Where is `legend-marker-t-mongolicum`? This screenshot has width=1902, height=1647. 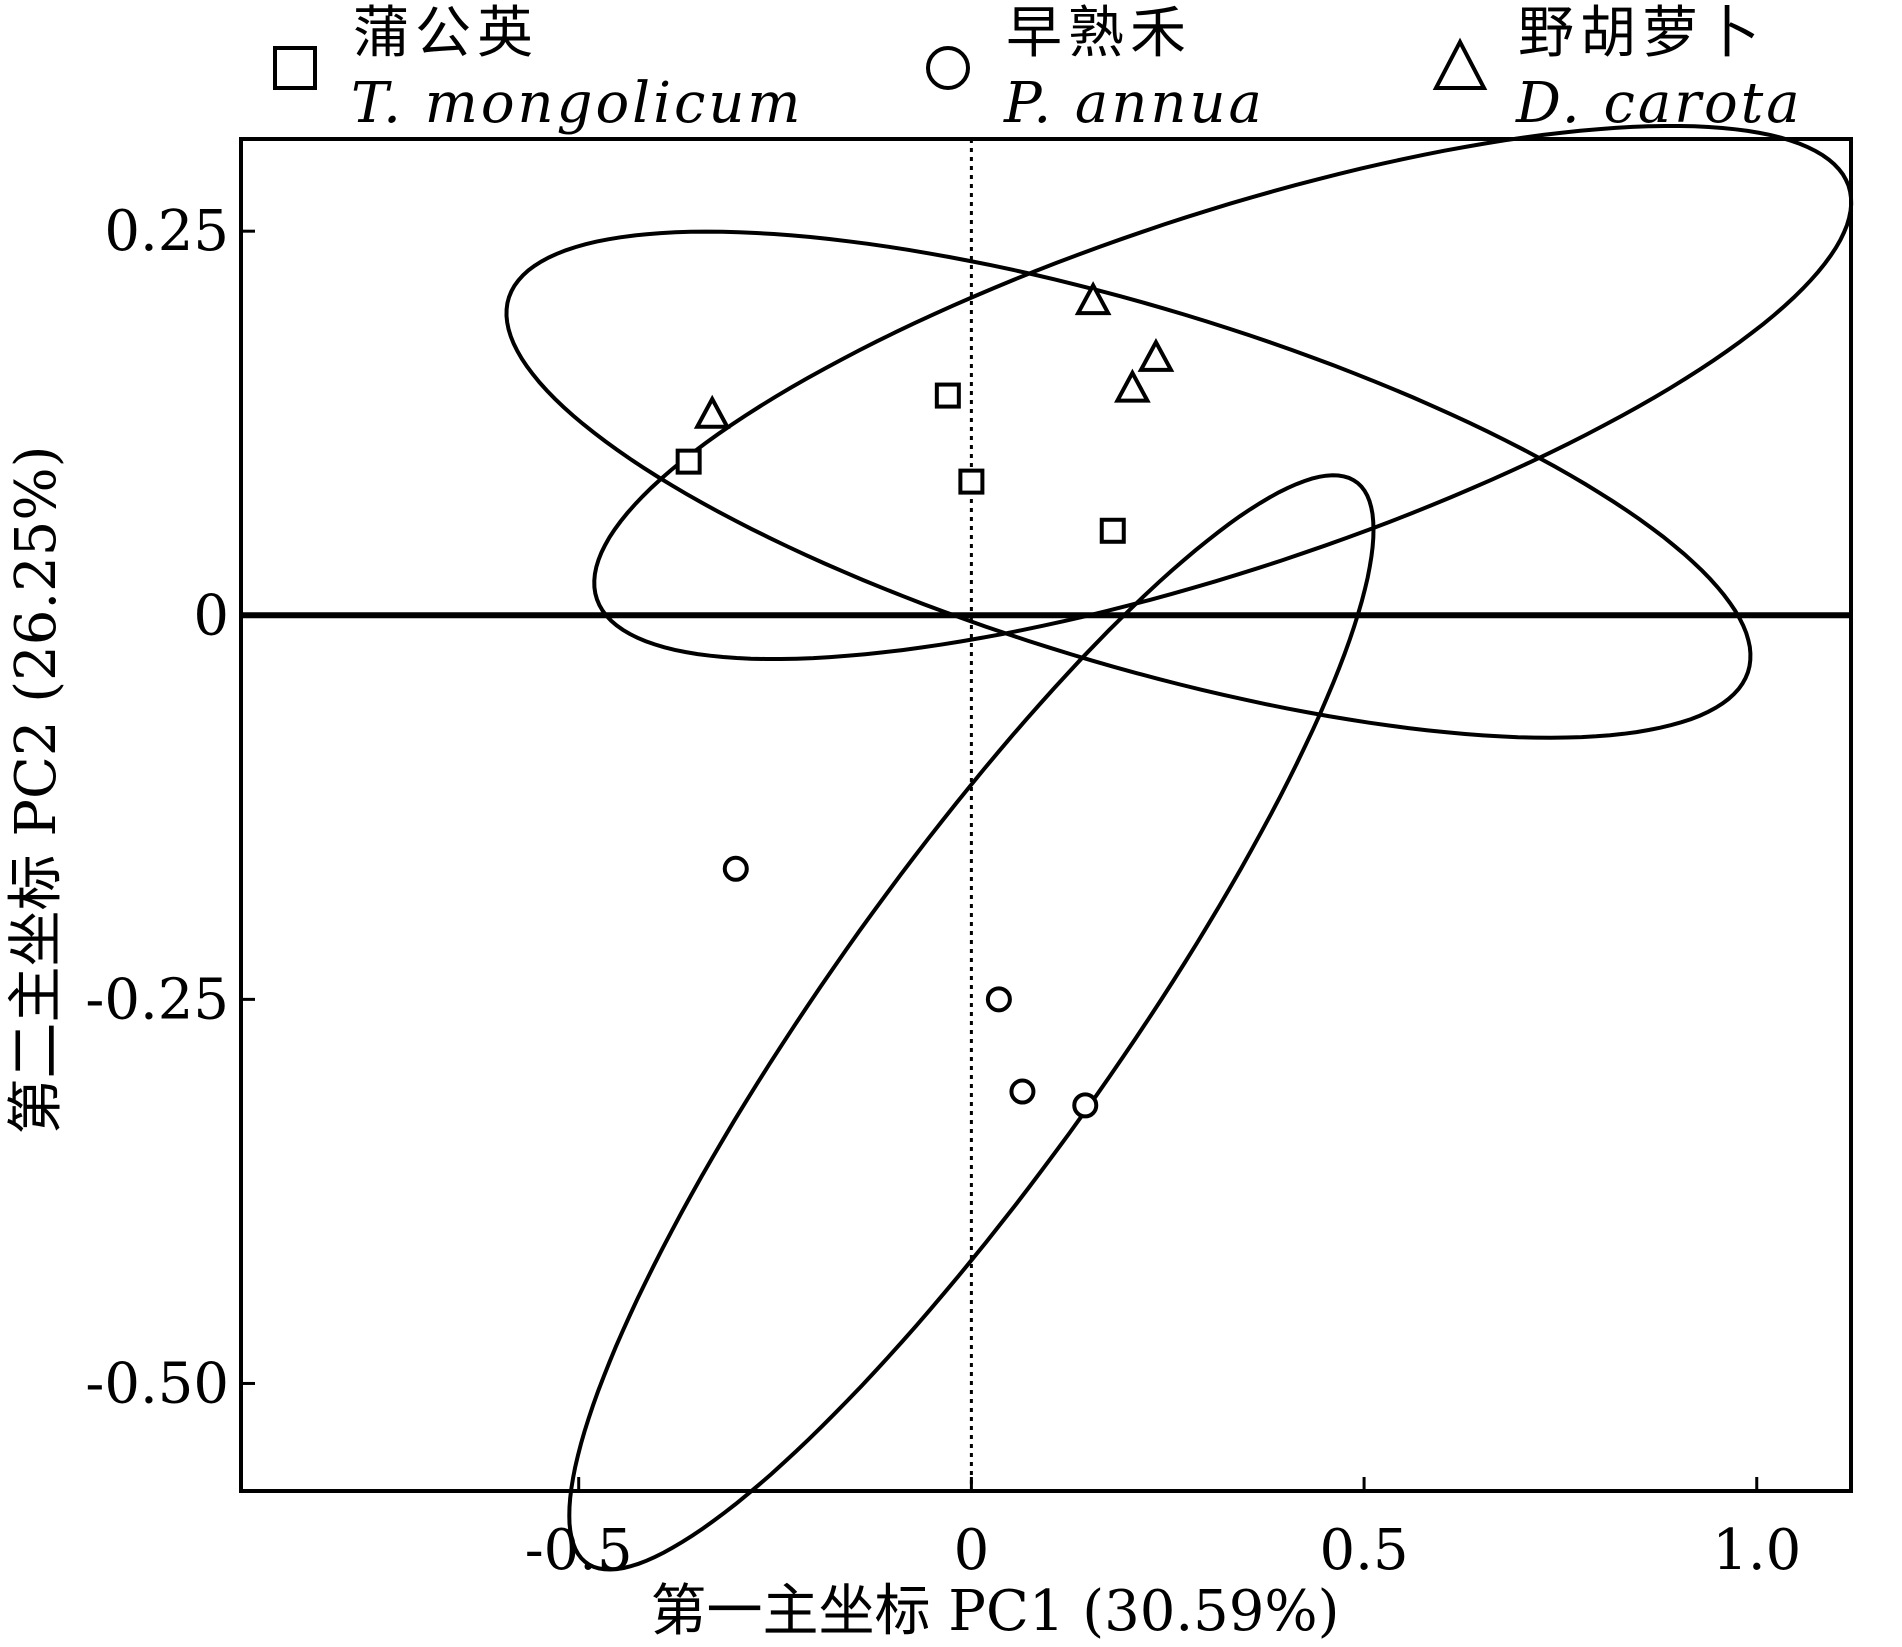
legend-marker-t-mongolicum is located at coordinates (295, 68).